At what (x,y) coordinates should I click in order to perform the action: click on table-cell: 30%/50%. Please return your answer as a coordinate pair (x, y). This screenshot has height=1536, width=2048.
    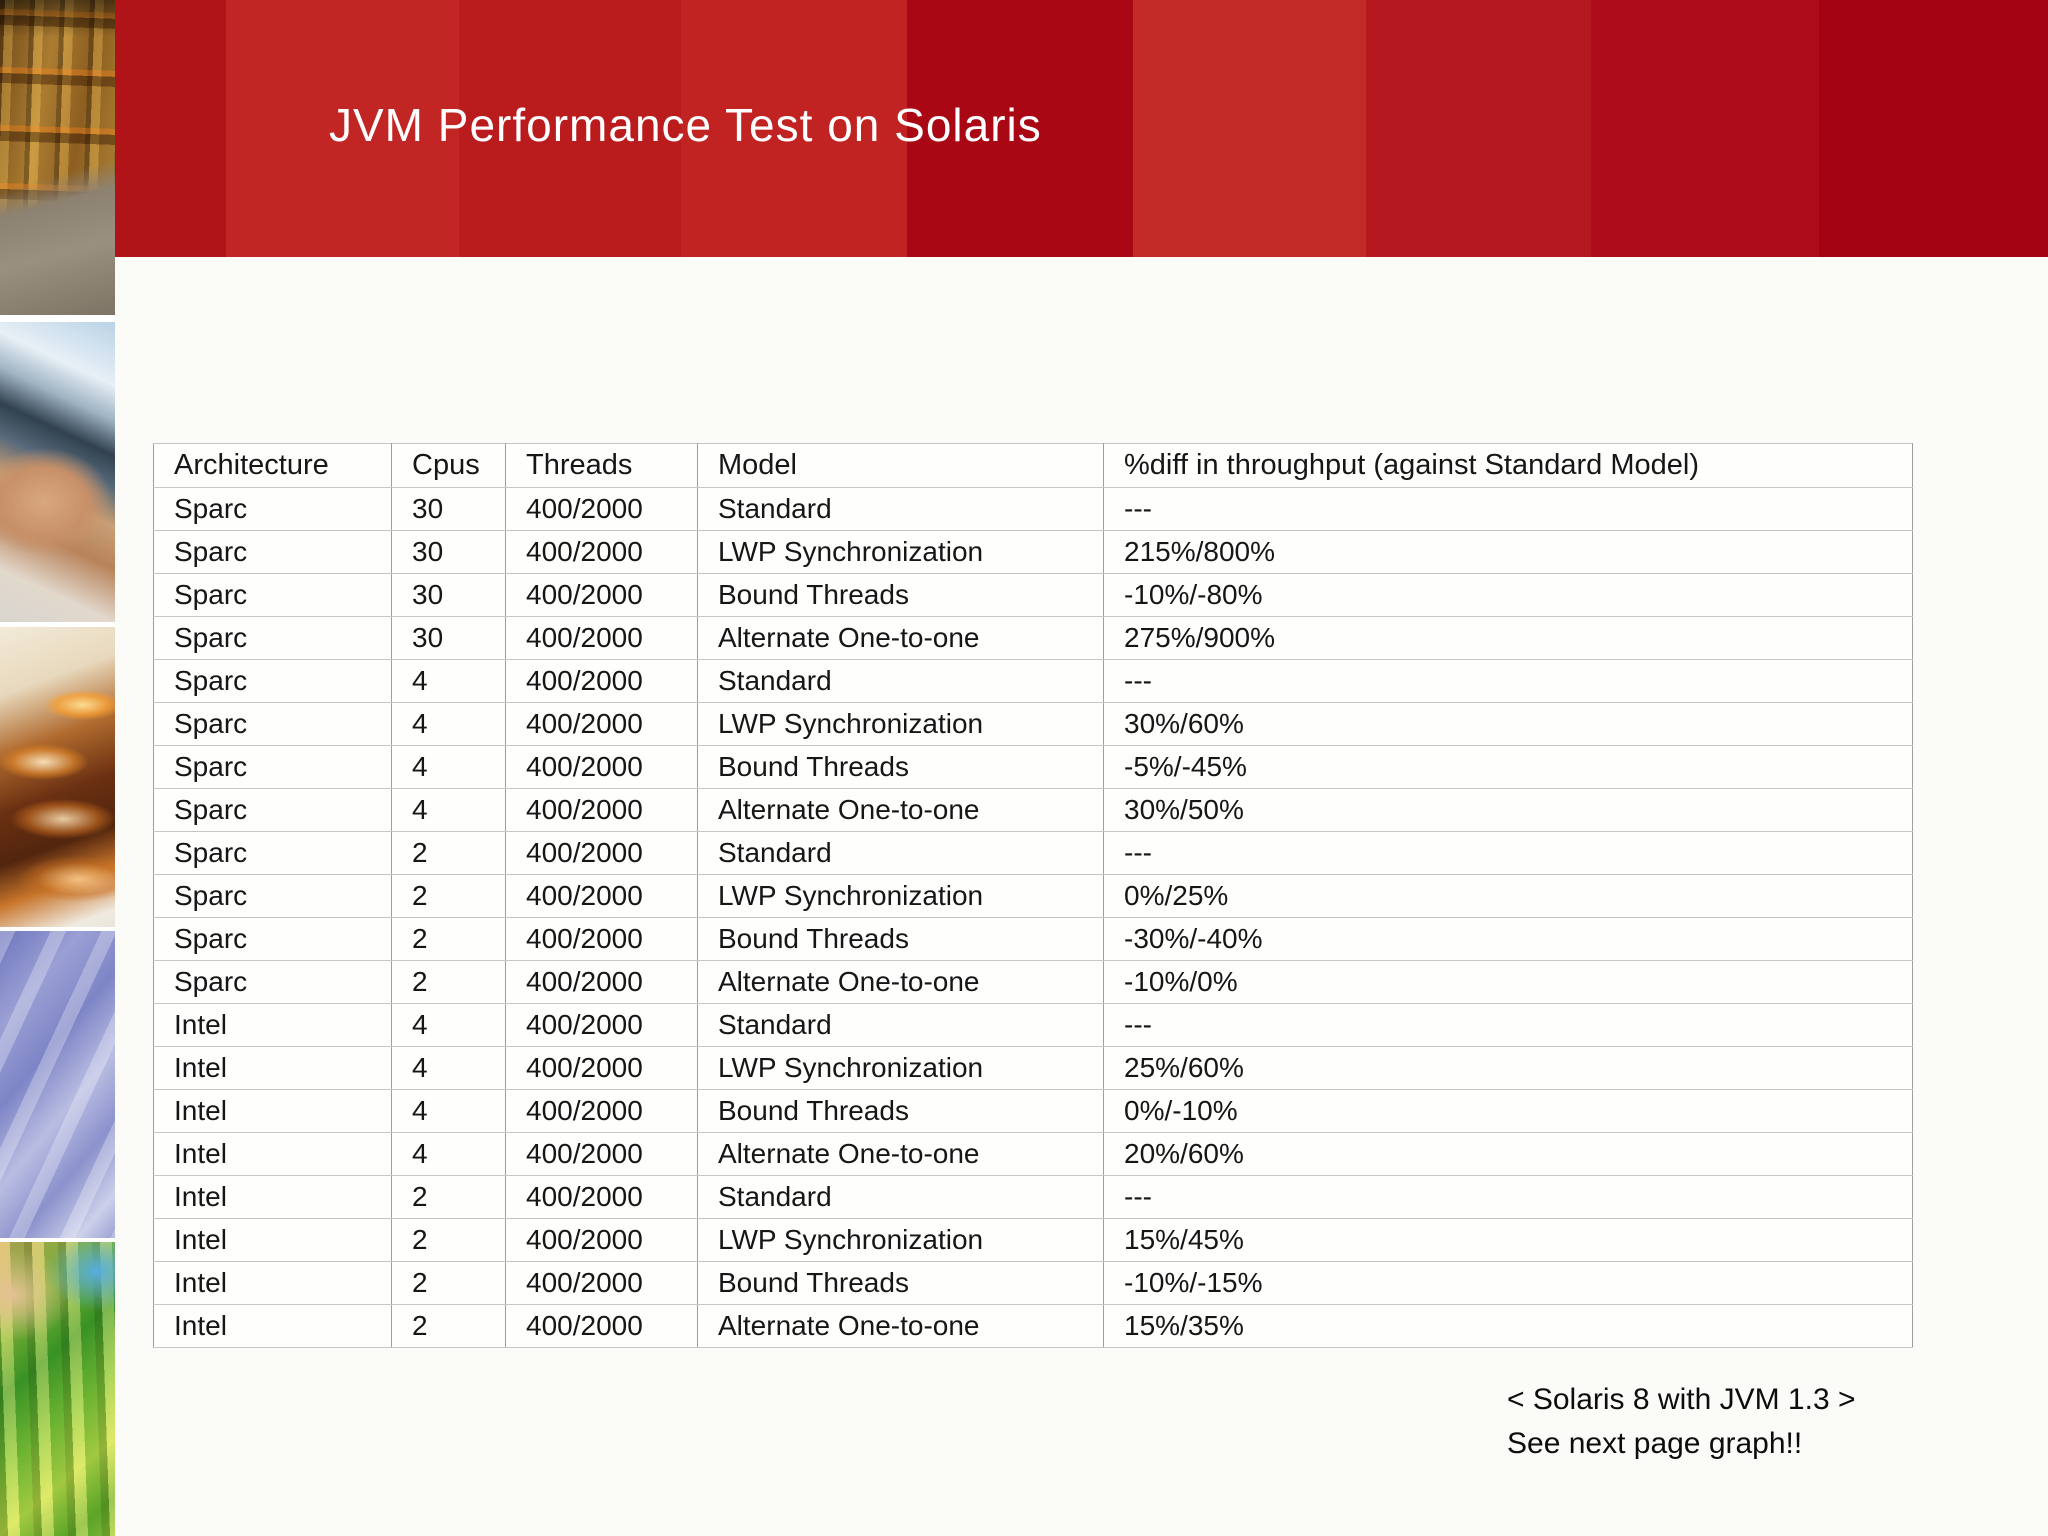
    Looking at the image, I should click on (1508, 810).